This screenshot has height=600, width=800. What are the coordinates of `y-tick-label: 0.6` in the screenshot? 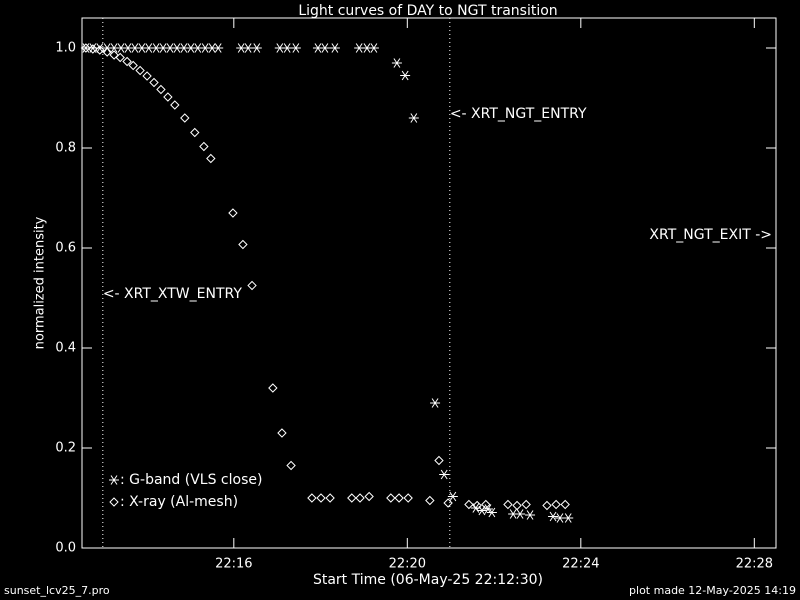 It's located at (65, 248).